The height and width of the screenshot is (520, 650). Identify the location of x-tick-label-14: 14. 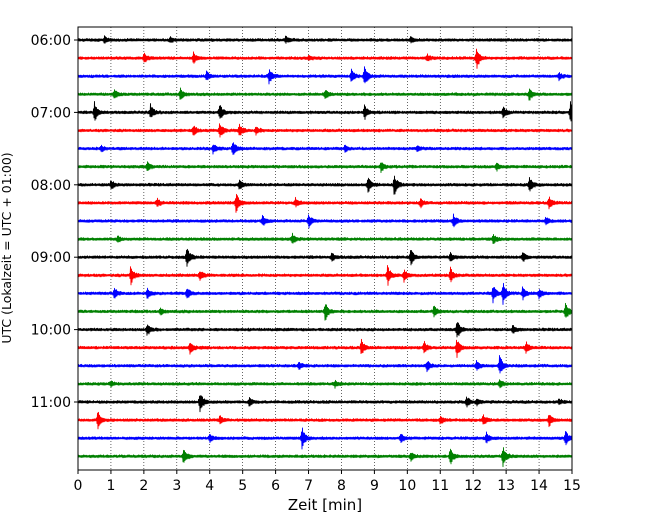
(539, 486).